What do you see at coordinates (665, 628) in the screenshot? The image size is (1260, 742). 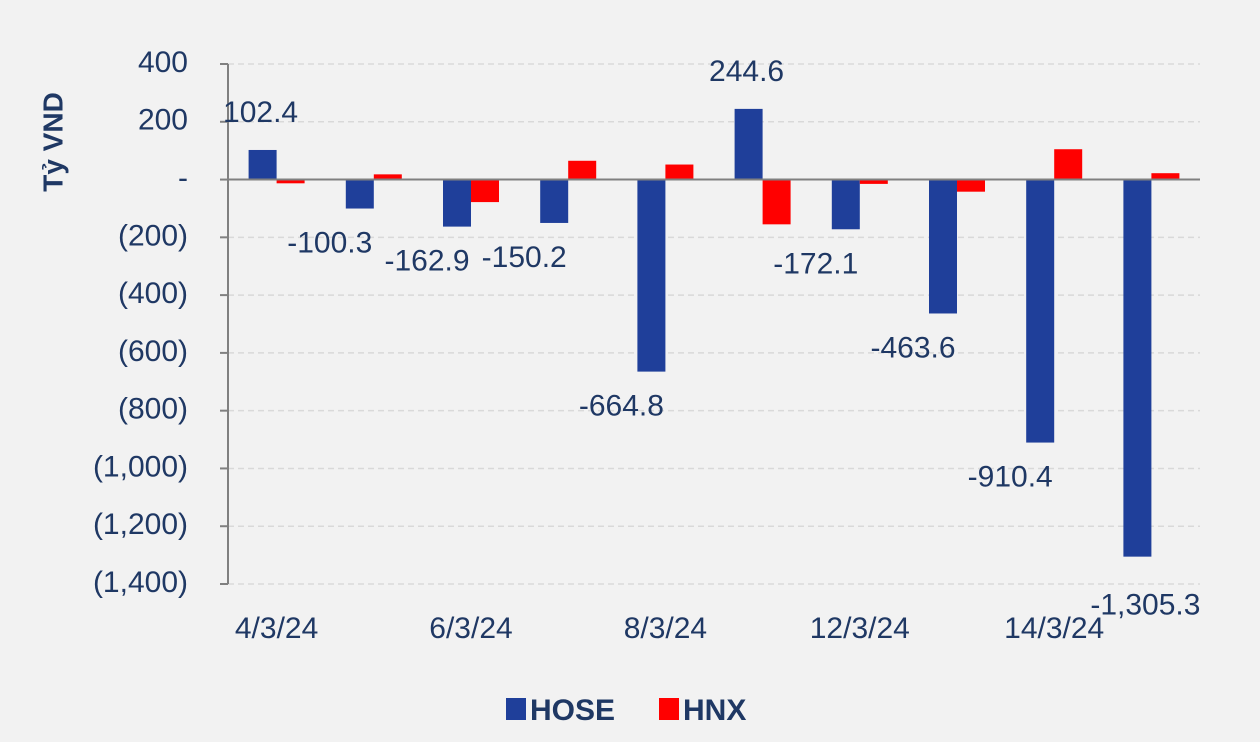 I see `x-tick-label: 8/3/24` at bounding box center [665, 628].